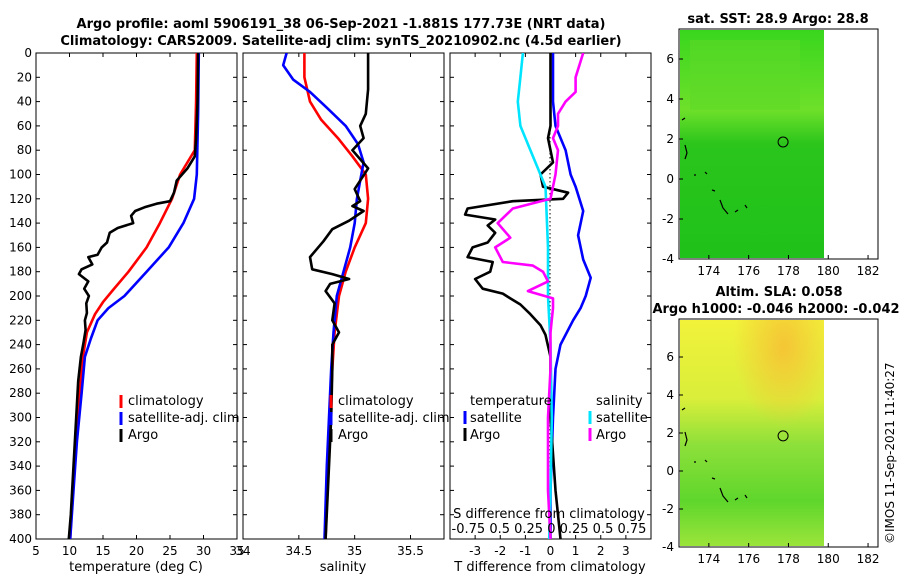  What do you see at coordinates (20, 393) in the screenshot?
I see `y-tick-label: 280` at bounding box center [20, 393].